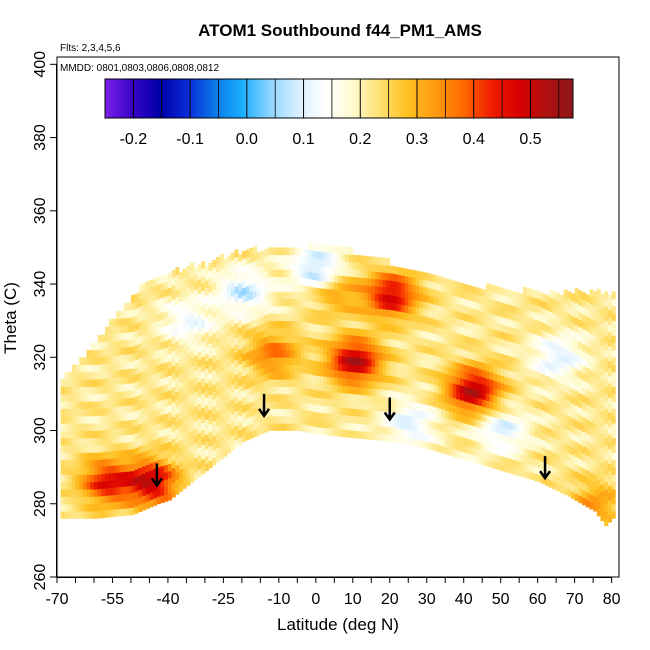 This screenshot has height=650, width=650. What do you see at coordinates (40, 503) in the screenshot?
I see `y-tick-label: 280` at bounding box center [40, 503].